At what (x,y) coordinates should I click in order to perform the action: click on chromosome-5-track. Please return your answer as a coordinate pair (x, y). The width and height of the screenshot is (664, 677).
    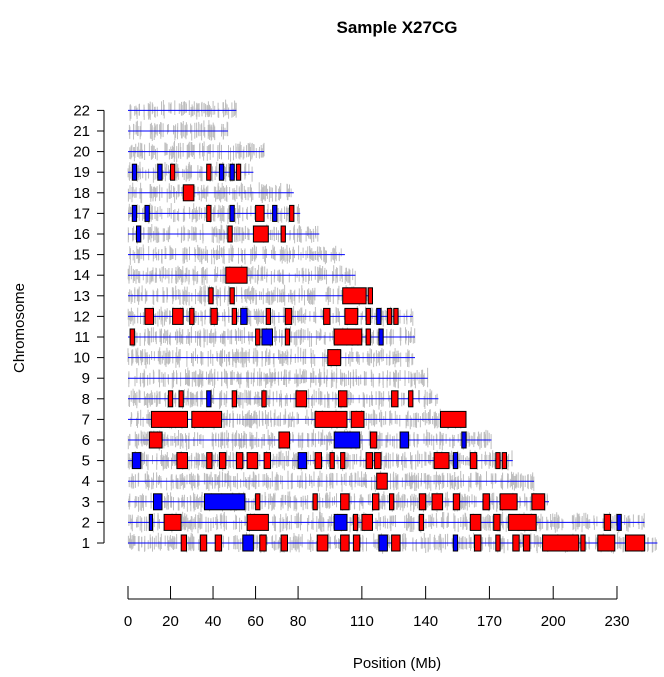
    Looking at the image, I should click on (320, 460).